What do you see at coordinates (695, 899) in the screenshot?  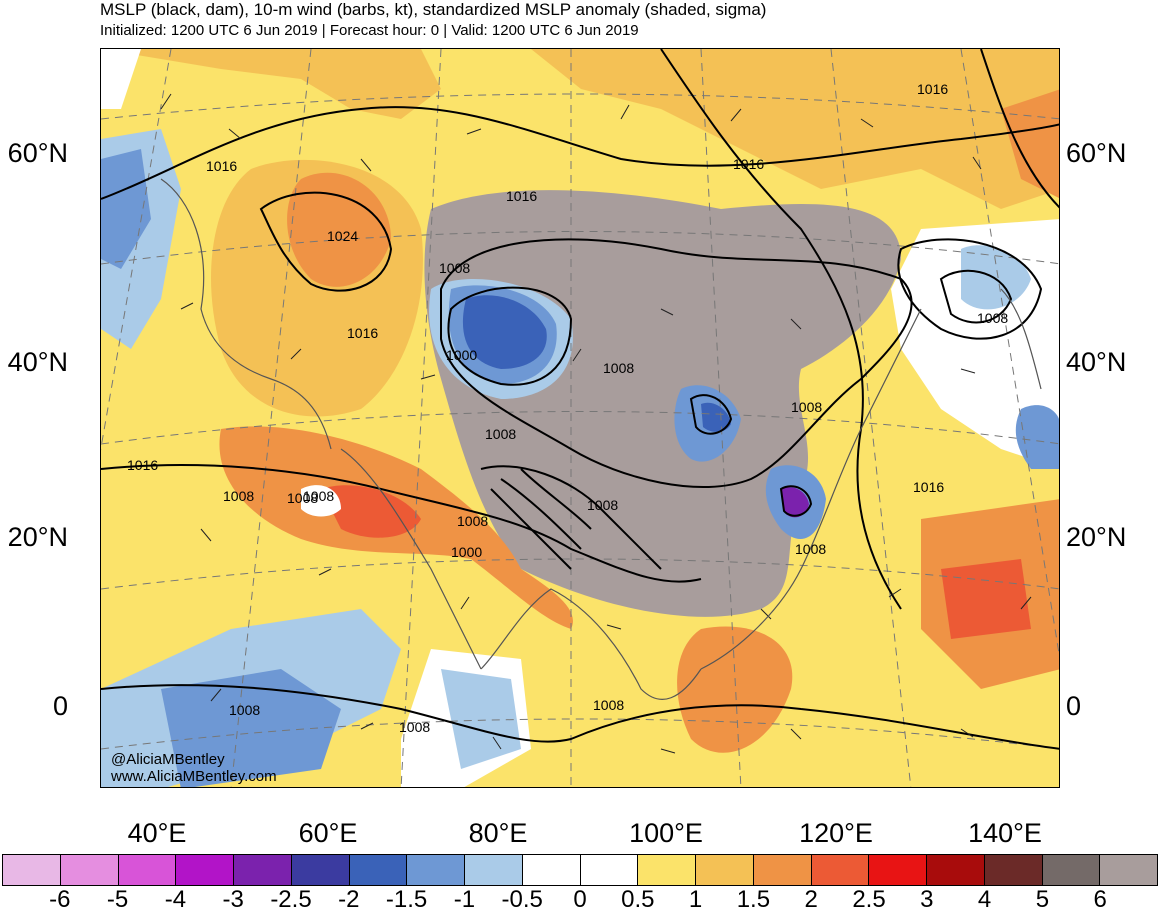 I see `colorbar-label: 1` at bounding box center [695, 899].